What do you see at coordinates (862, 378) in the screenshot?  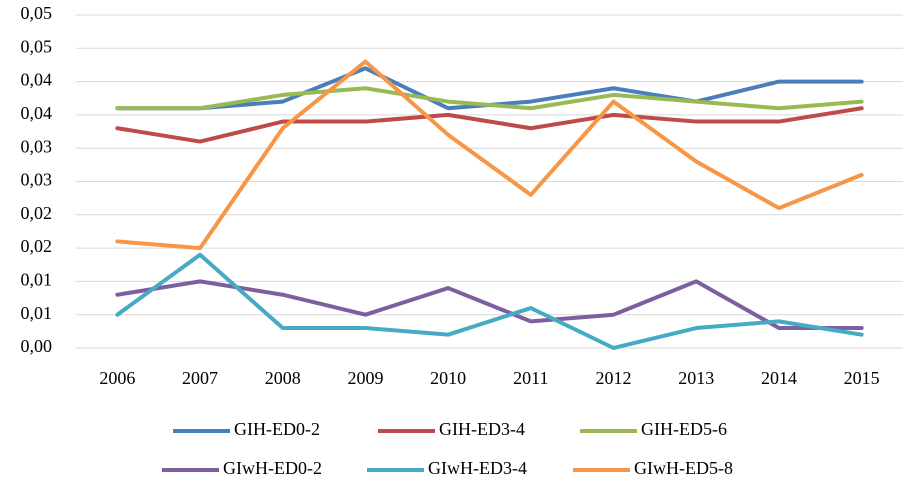 I see `x-tick-label: 2015` at bounding box center [862, 378].